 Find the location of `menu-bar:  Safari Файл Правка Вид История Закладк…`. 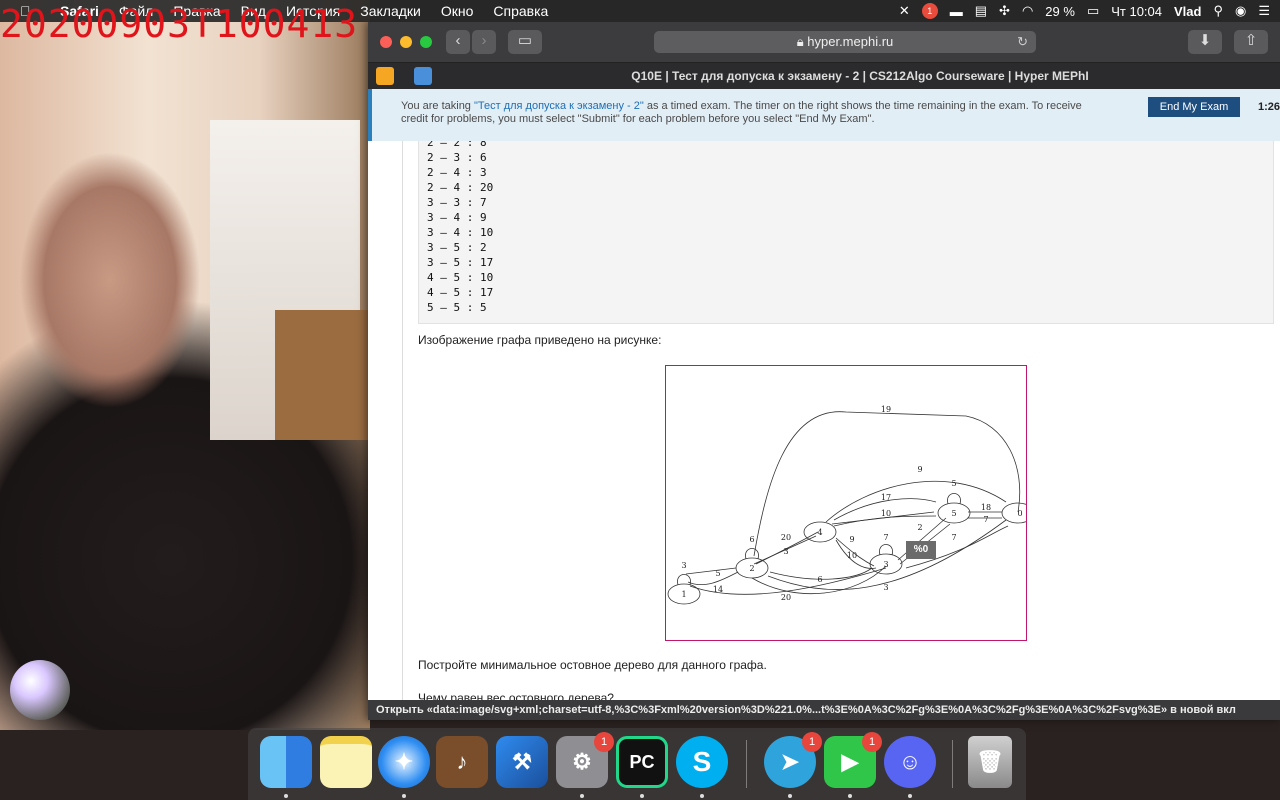

menu-bar:  Safari Файл Правка Вид История Закладк… is located at coordinates (640, 11).